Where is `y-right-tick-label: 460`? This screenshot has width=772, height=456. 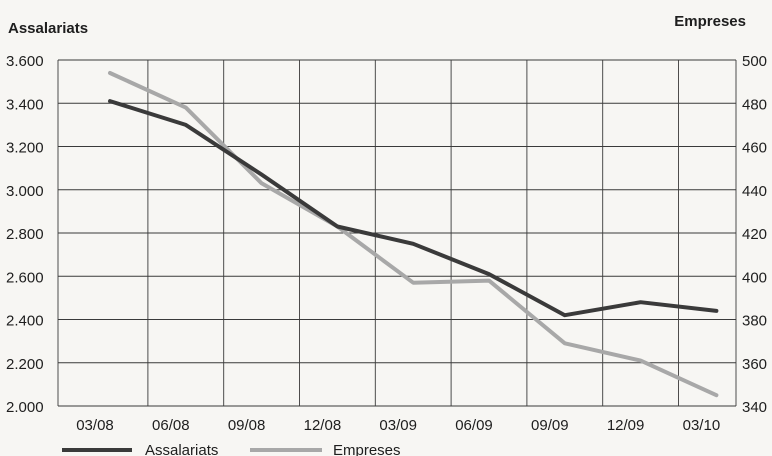
y-right-tick-label: 460 is located at coordinates (754, 148).